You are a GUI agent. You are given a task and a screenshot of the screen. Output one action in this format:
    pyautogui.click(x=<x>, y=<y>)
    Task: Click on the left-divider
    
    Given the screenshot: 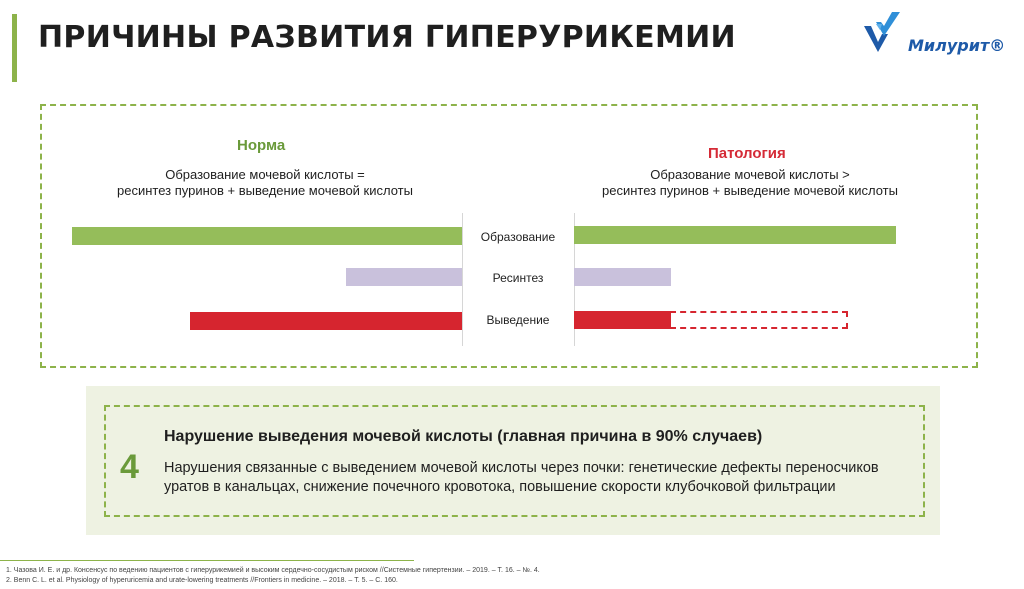 What is the action you would take?
    pyautogui.click(x=462, y=279)
    